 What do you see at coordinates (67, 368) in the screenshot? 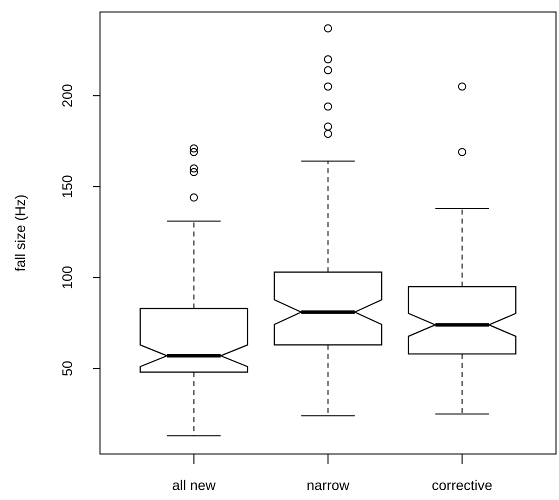
I see `y-tick-label: 50` at bounding box center [67, 368].